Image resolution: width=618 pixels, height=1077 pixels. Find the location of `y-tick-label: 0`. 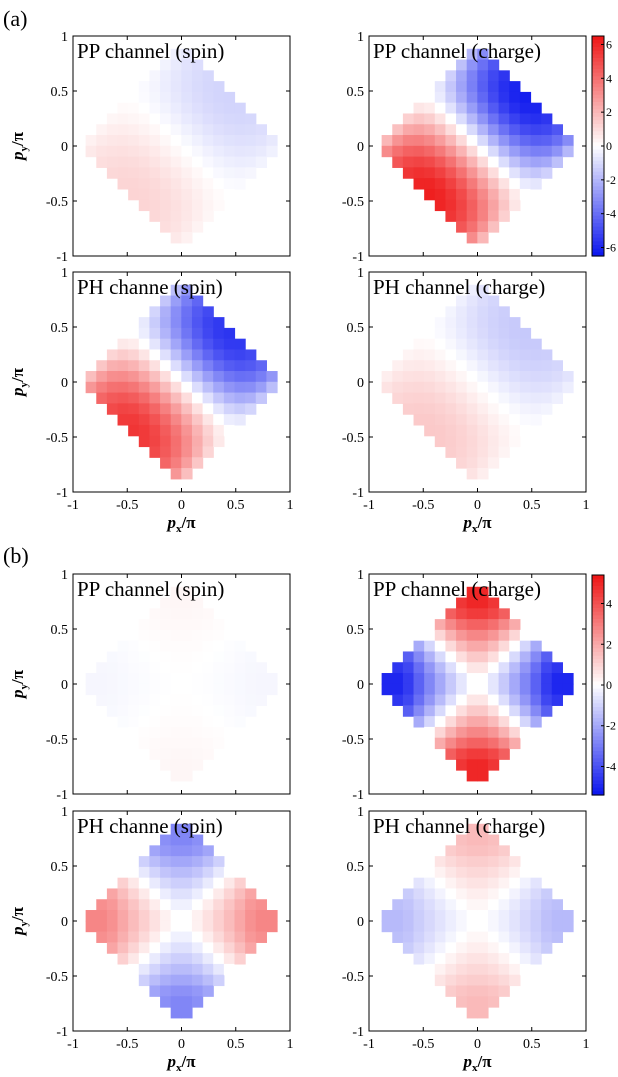

y-tick-label: 0 is located at coordinates (360, 147).